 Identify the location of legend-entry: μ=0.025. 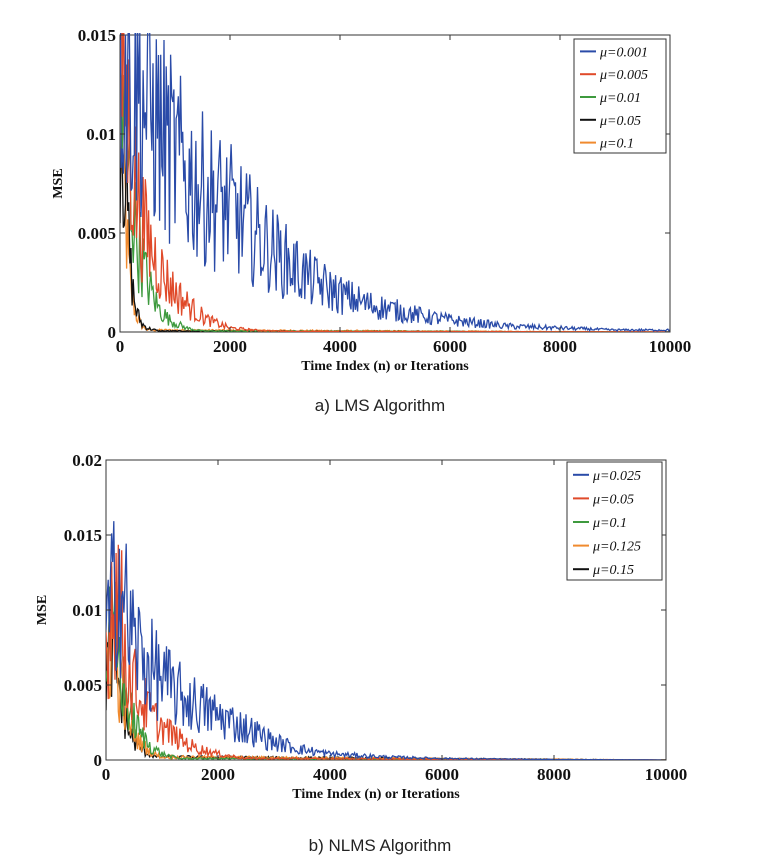
(616, 476).